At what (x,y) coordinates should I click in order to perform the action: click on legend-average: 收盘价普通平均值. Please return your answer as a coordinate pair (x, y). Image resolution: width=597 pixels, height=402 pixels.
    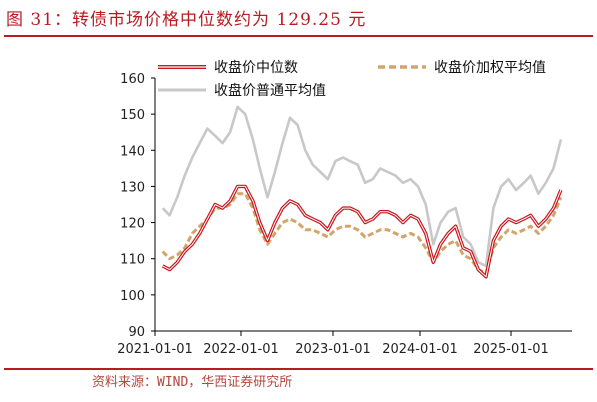
    Looking at the image, I should click on (242, 90).